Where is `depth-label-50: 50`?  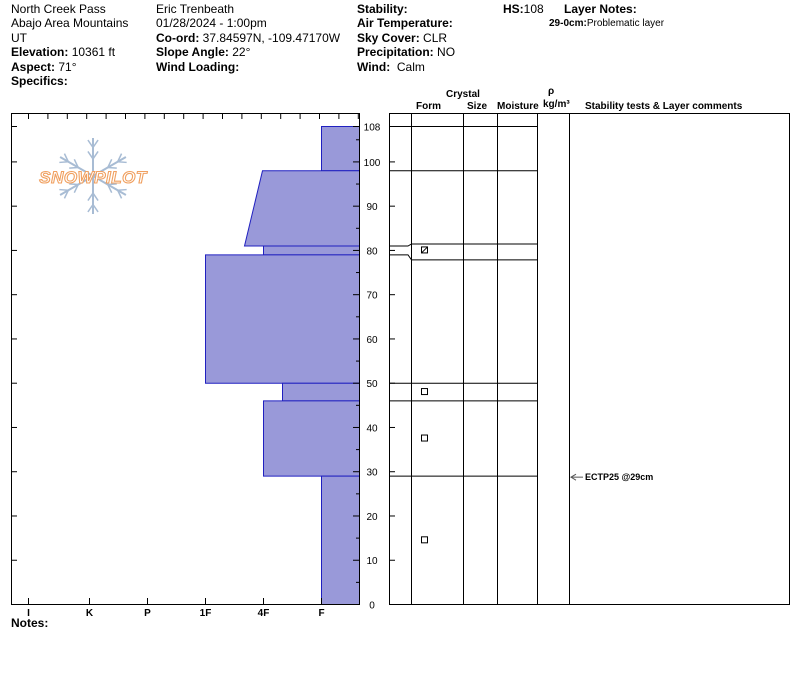
depth-label-50: 50 is located at coordinates (372, 384).